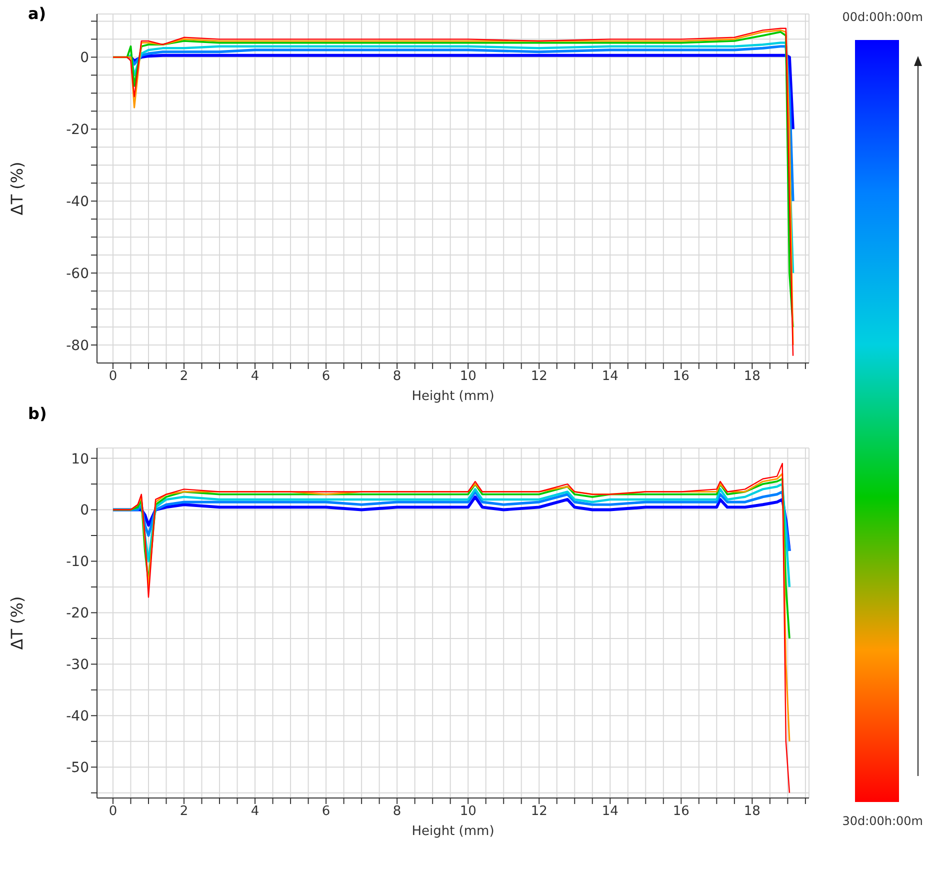 This screenshot has height=874, width=925. I want to click on text: 30d:00h:00m, so click(882, 821).